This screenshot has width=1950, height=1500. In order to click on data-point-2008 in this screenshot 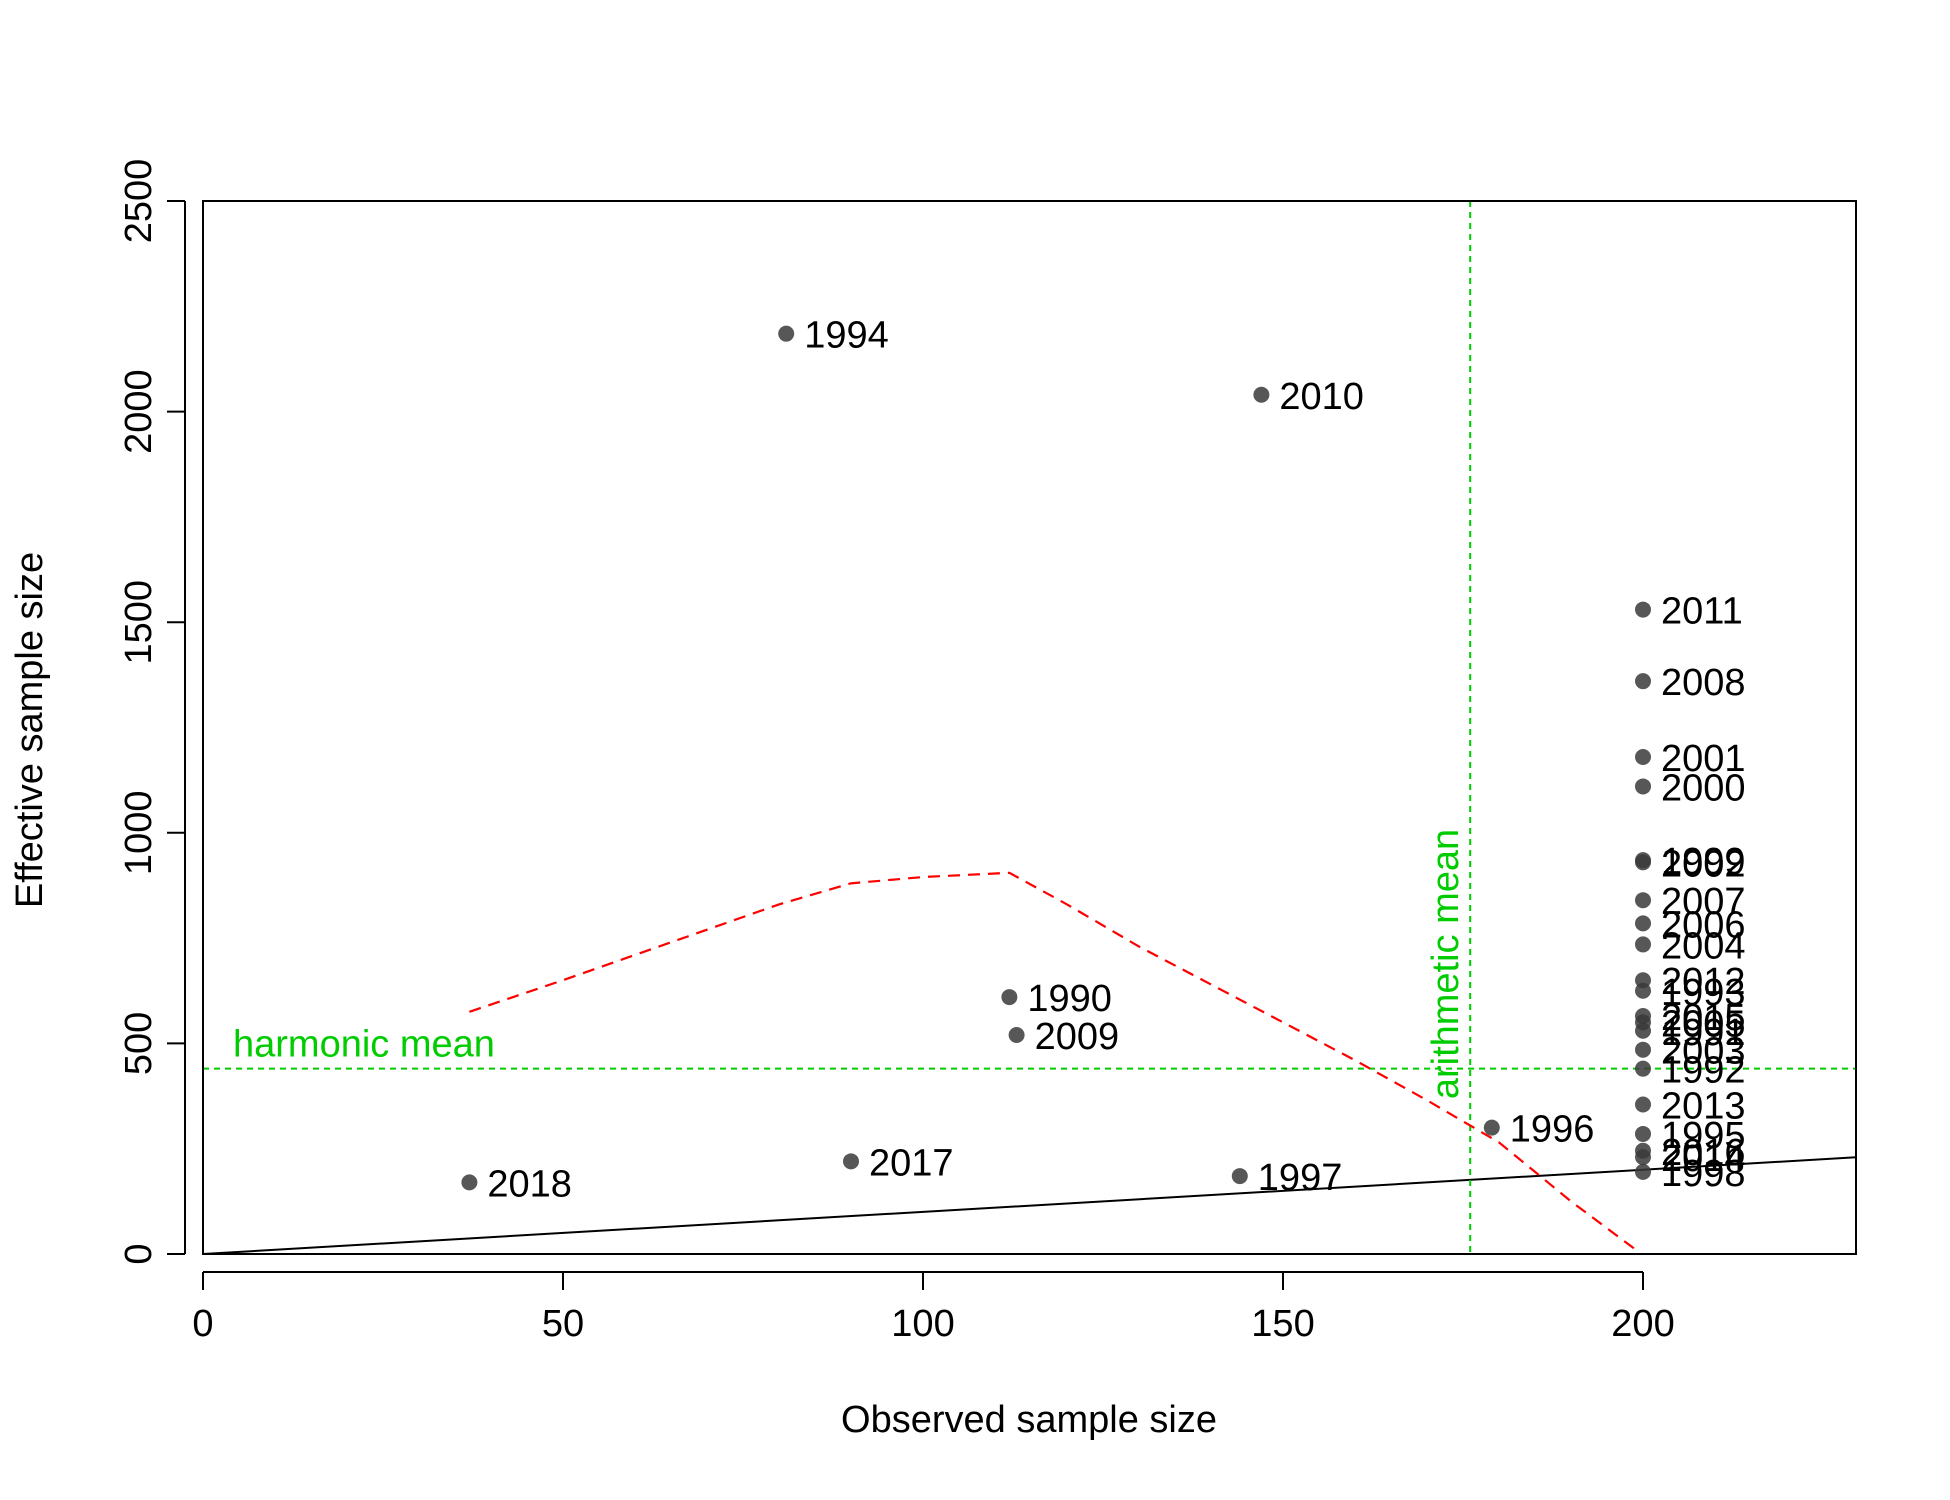, I will do `click(1643, 681)`.